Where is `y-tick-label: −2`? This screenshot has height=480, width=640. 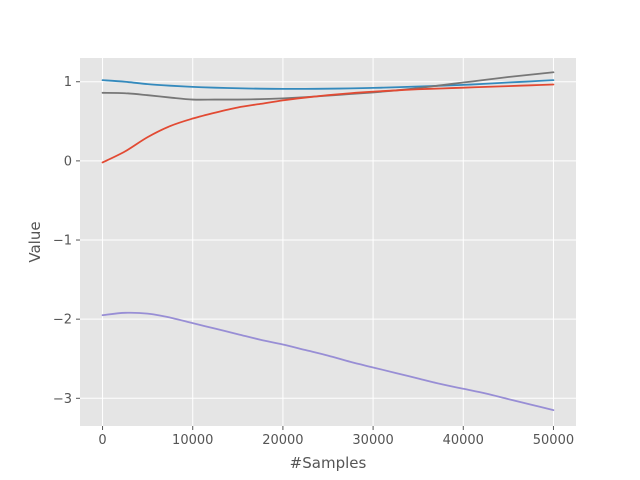 y-tick-label: −2 is located at coordinates (62, 320).